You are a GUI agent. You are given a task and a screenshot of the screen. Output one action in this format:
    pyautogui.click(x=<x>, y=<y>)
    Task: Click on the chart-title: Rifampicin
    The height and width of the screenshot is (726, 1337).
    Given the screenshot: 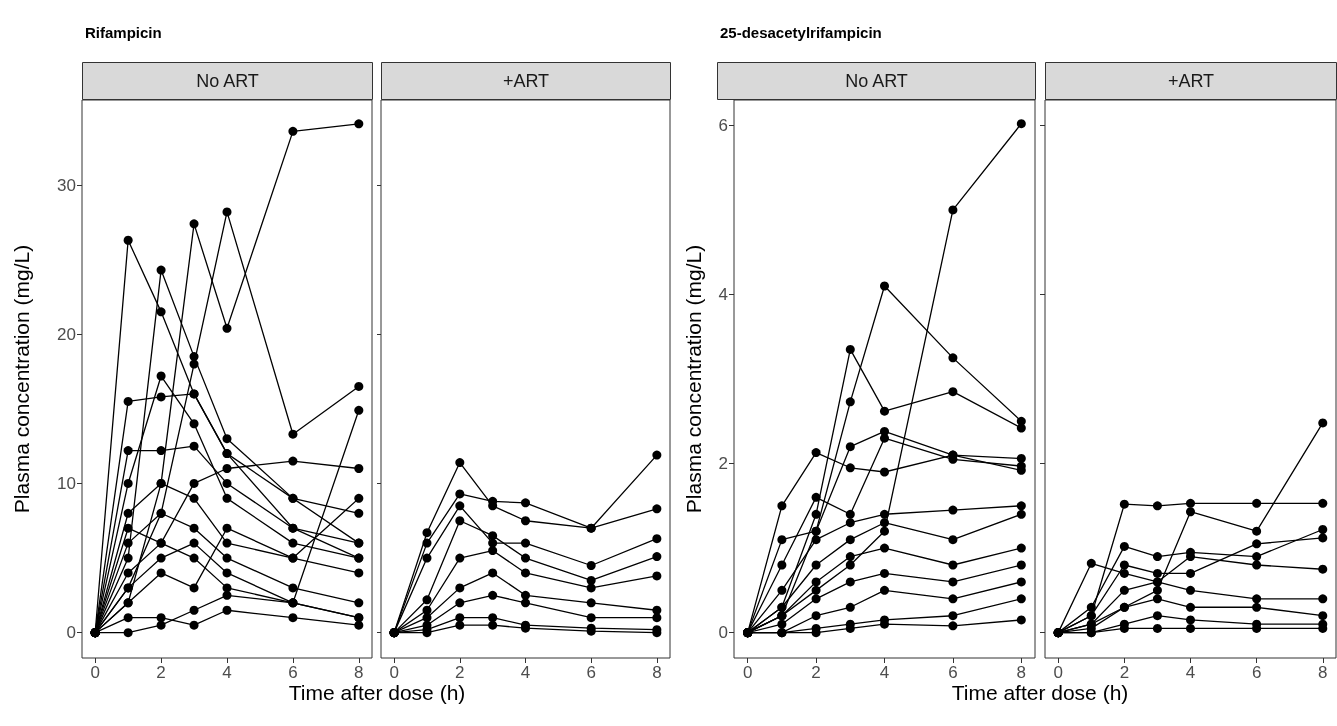 What is the action you would take?
    pyautogui.click(x=123, y=32)
    